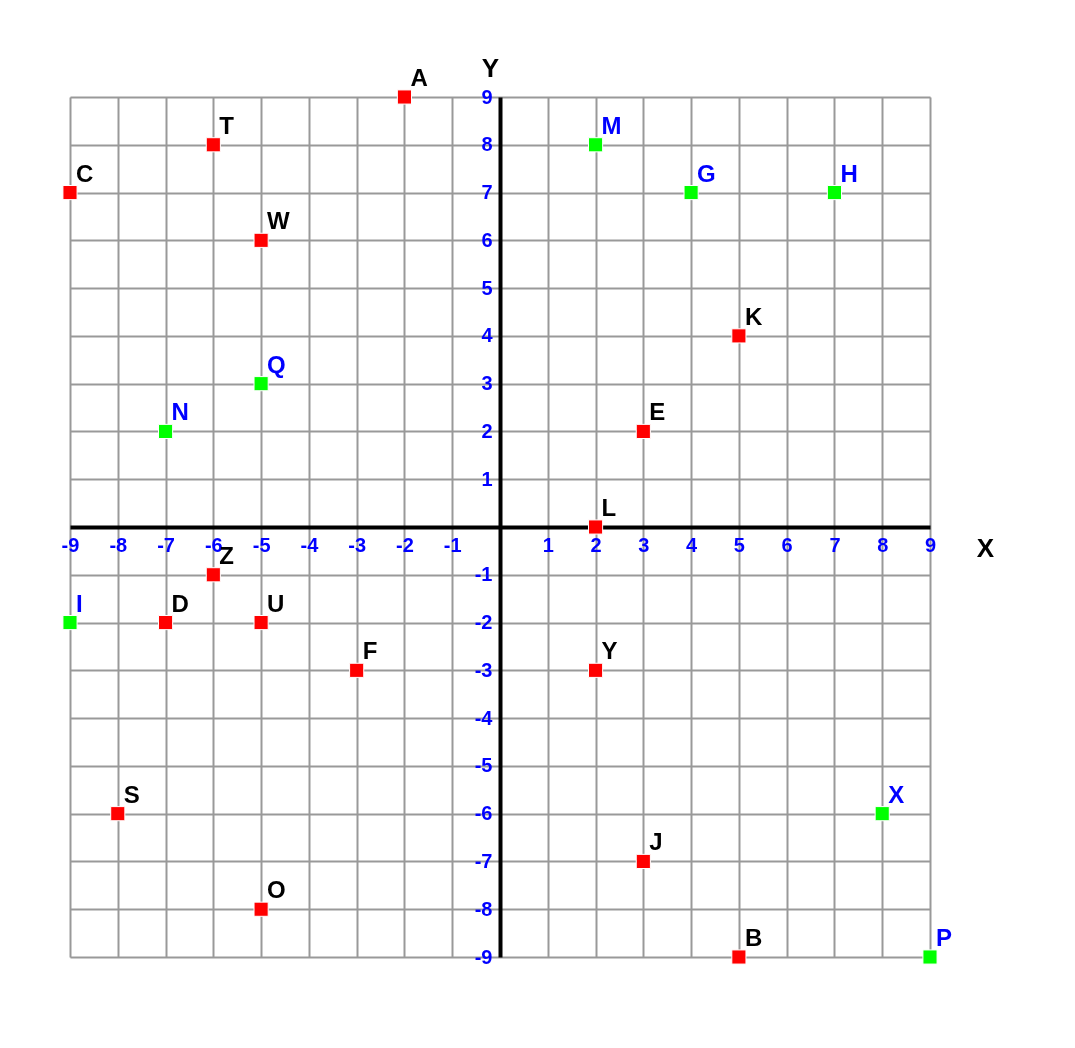 This screenshot has height=1048, width=1075. I want to click on x-tick-label: 2, so click(596, 544).